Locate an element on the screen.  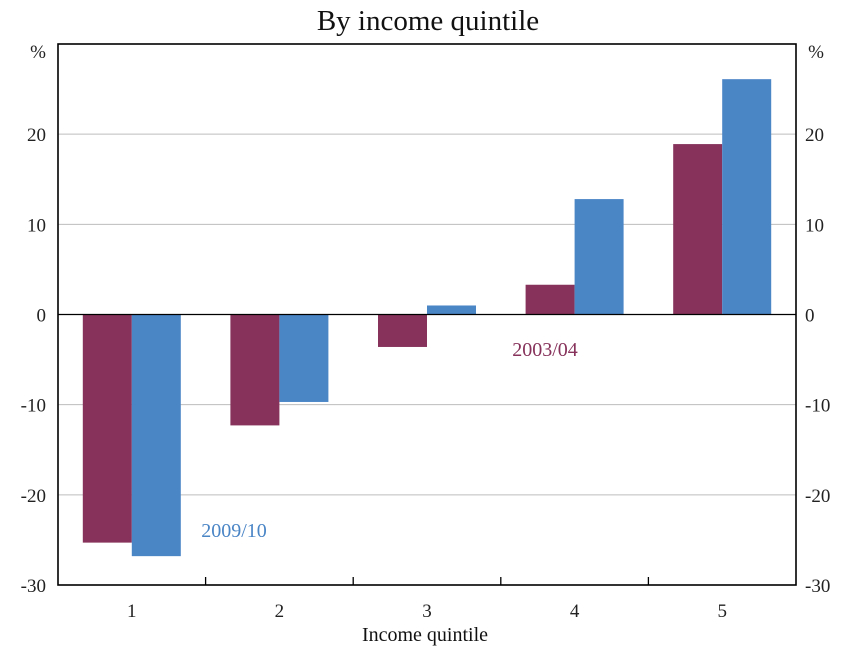
annotation-2003-04: 2003/04 is located at coordinates (545, 350).